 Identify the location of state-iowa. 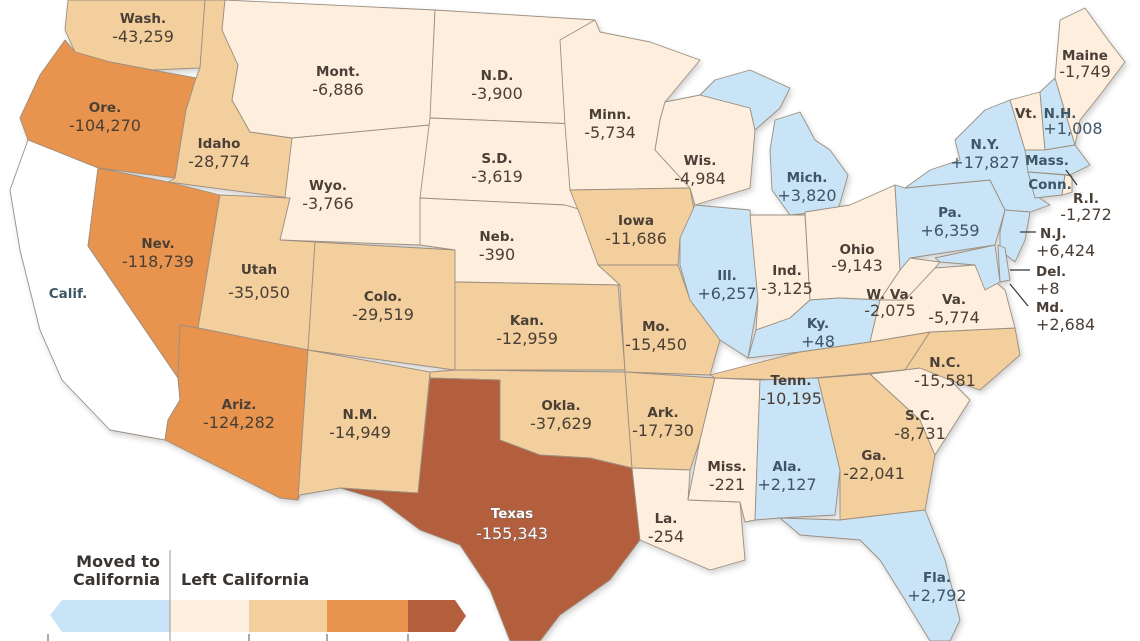
(632, 226).